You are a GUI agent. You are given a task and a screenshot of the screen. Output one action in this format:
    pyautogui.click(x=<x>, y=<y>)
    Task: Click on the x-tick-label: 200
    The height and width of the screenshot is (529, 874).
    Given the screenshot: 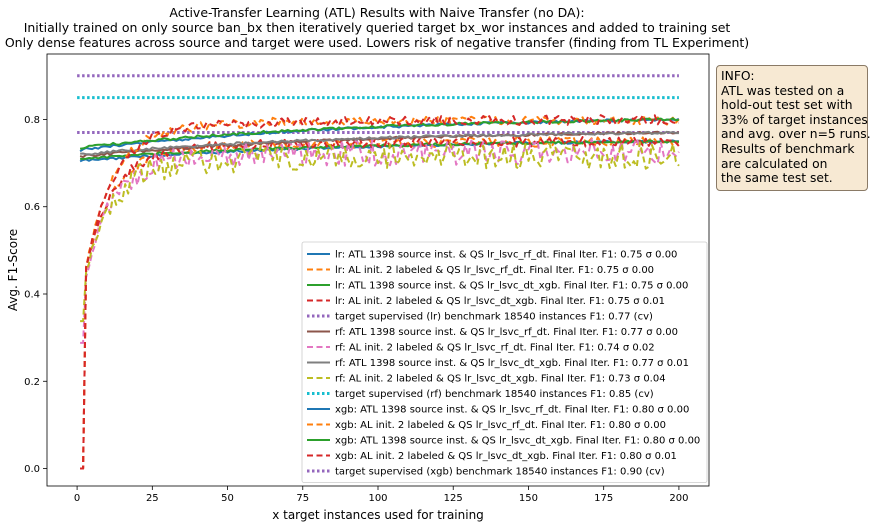 What is the action you would take?
    pyautogui.click(x=678, y=498)
    